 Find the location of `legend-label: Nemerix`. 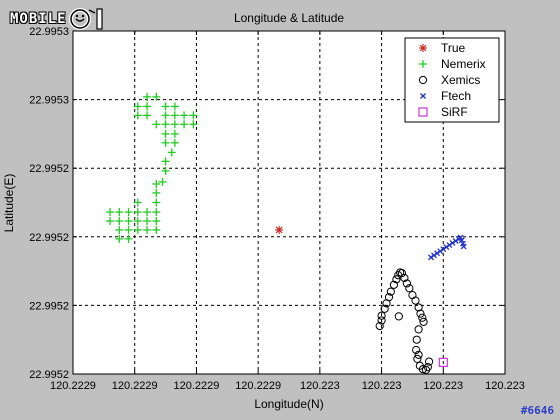

legend-label: Nemerix is located at coordinates (463, 64).